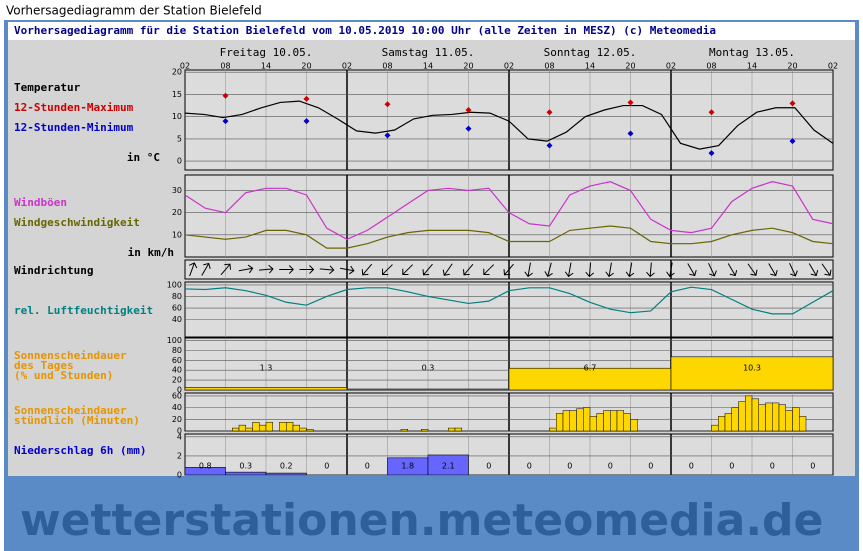  What do you see at coordinates (509, 210) in the screenshot?
I see `gust-line` at bounding box center [509, 210].